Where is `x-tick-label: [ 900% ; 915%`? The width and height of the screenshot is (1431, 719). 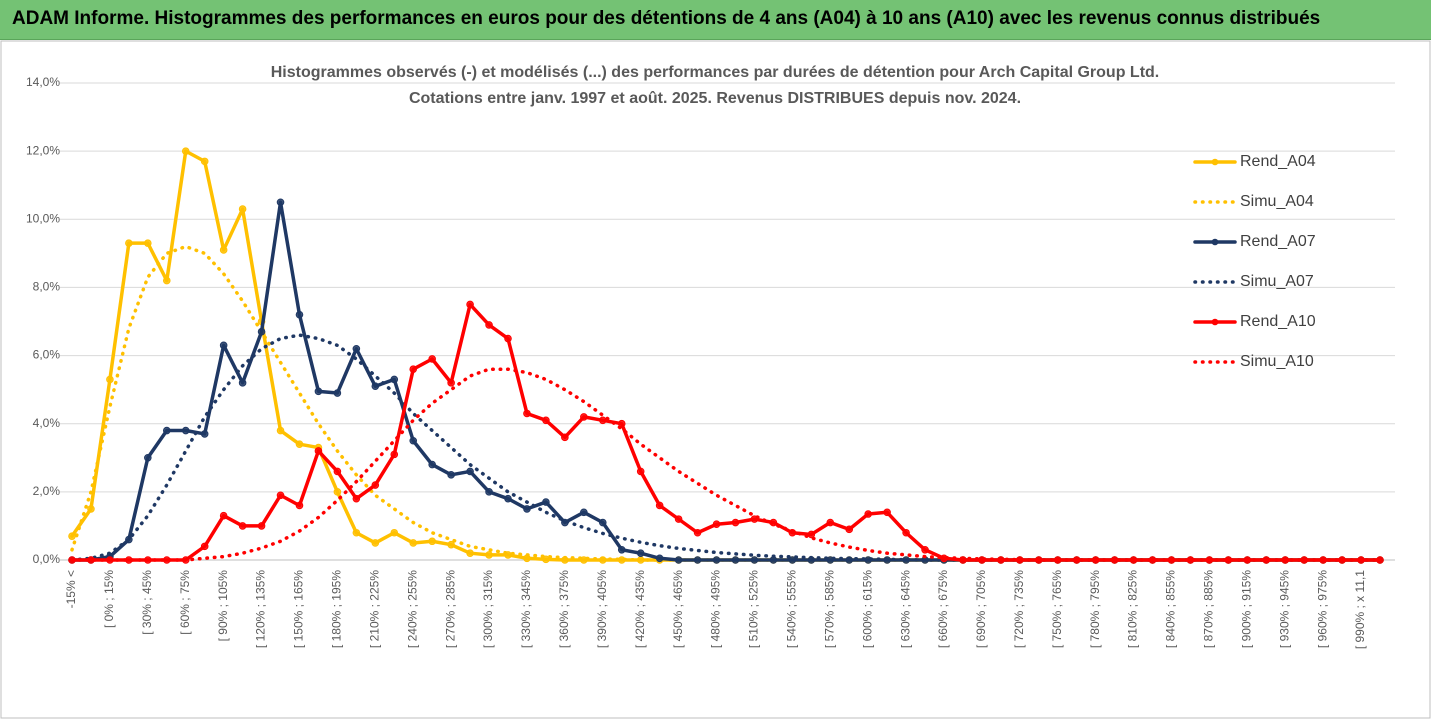 x-tick-label: [ 900% ; 915% is located at coordinates (1246, 609).